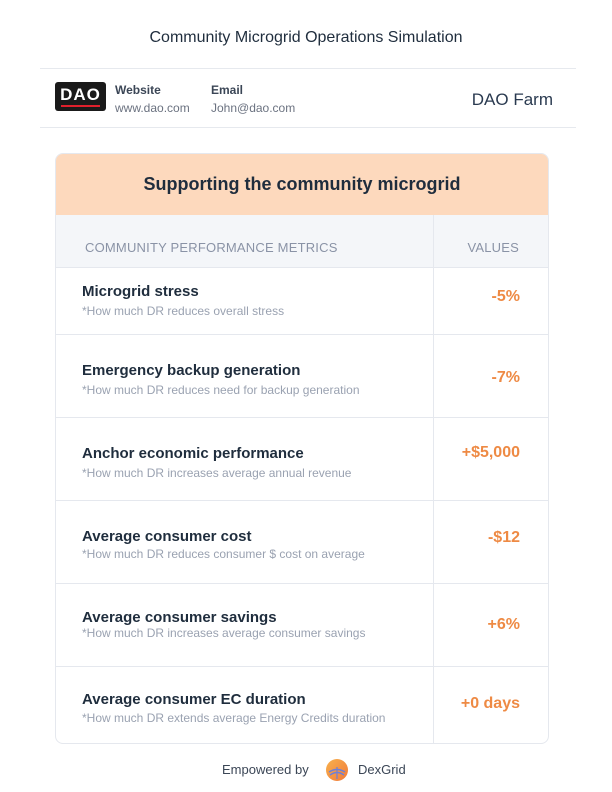 This screenshot has width=612, height=792. What do you see at coordinates (382, 769) in the screenshot?
I see `dexgrid-brand-name: DexGrid` at bounding box center [382, 769].